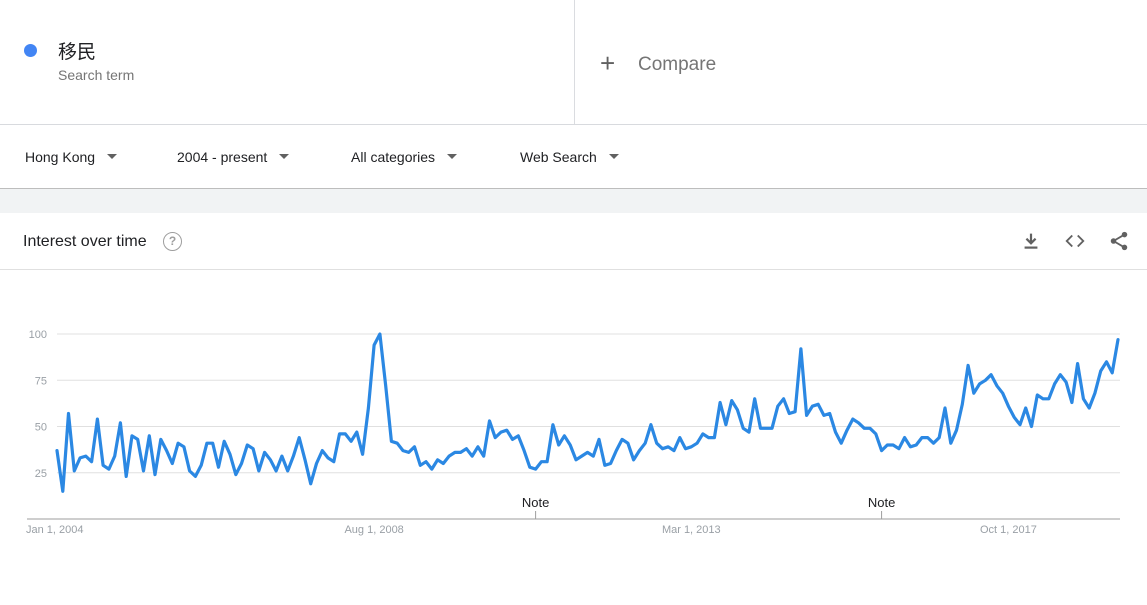 The width and height of the screenshot is (1147, 605). Describe the element at coordinates (38, 404) in the screenshot. I see `chart-y-ticks: 25 50 75 100` at that location.